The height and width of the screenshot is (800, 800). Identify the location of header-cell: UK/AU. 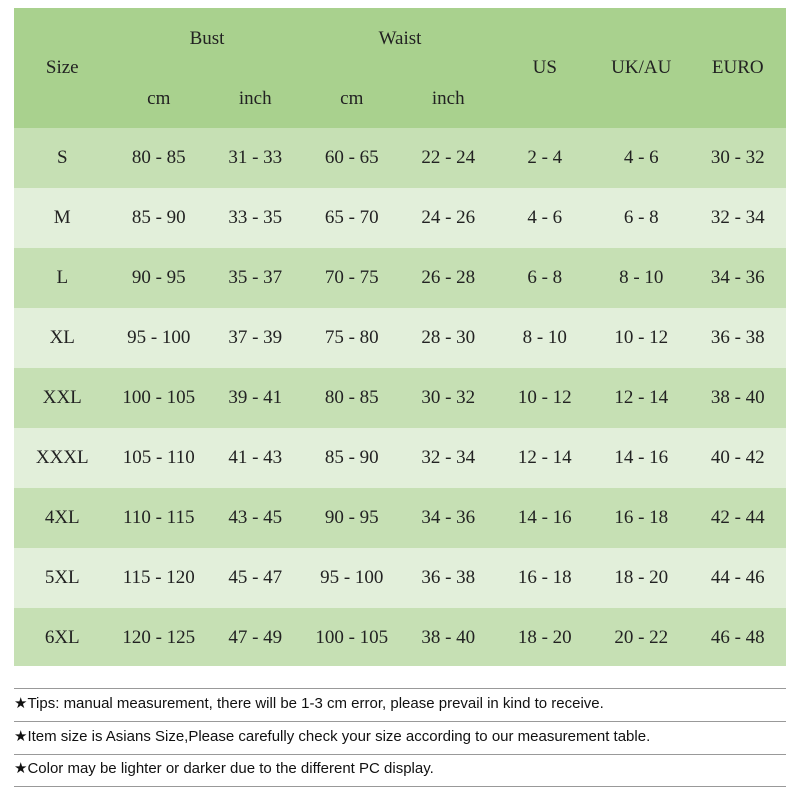
(641, 67).